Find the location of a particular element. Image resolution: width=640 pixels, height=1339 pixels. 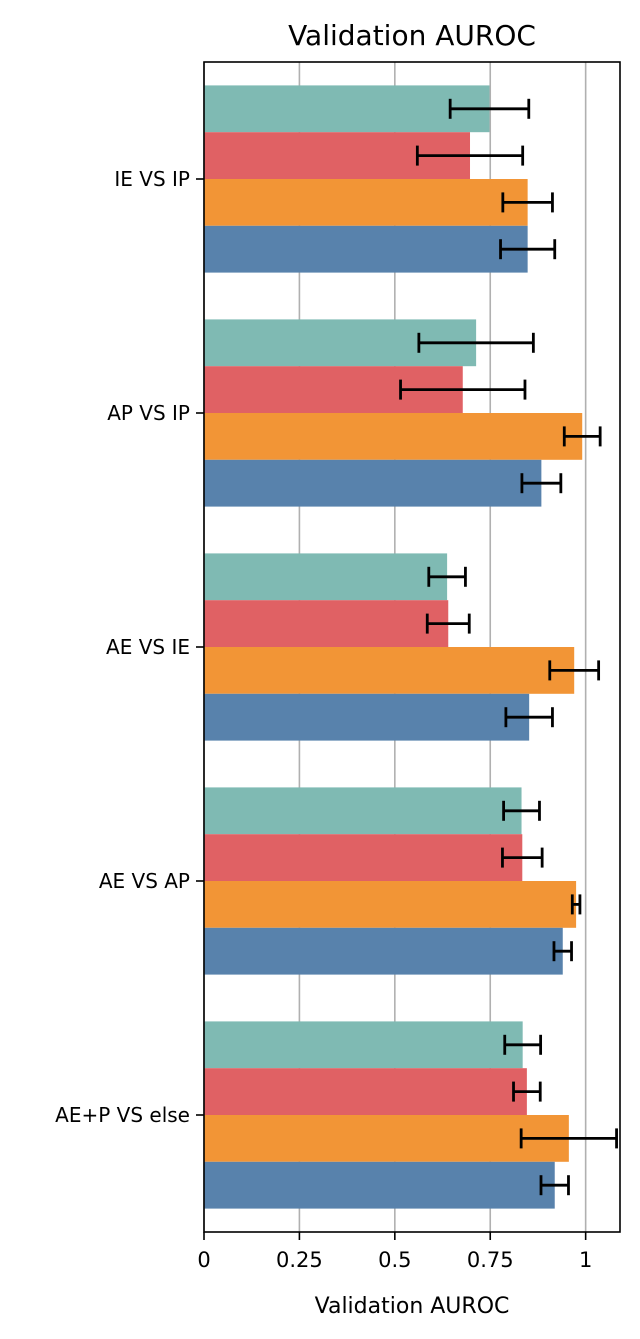

x-tick-label: 0.75 is located at coordinates (490, 1260).